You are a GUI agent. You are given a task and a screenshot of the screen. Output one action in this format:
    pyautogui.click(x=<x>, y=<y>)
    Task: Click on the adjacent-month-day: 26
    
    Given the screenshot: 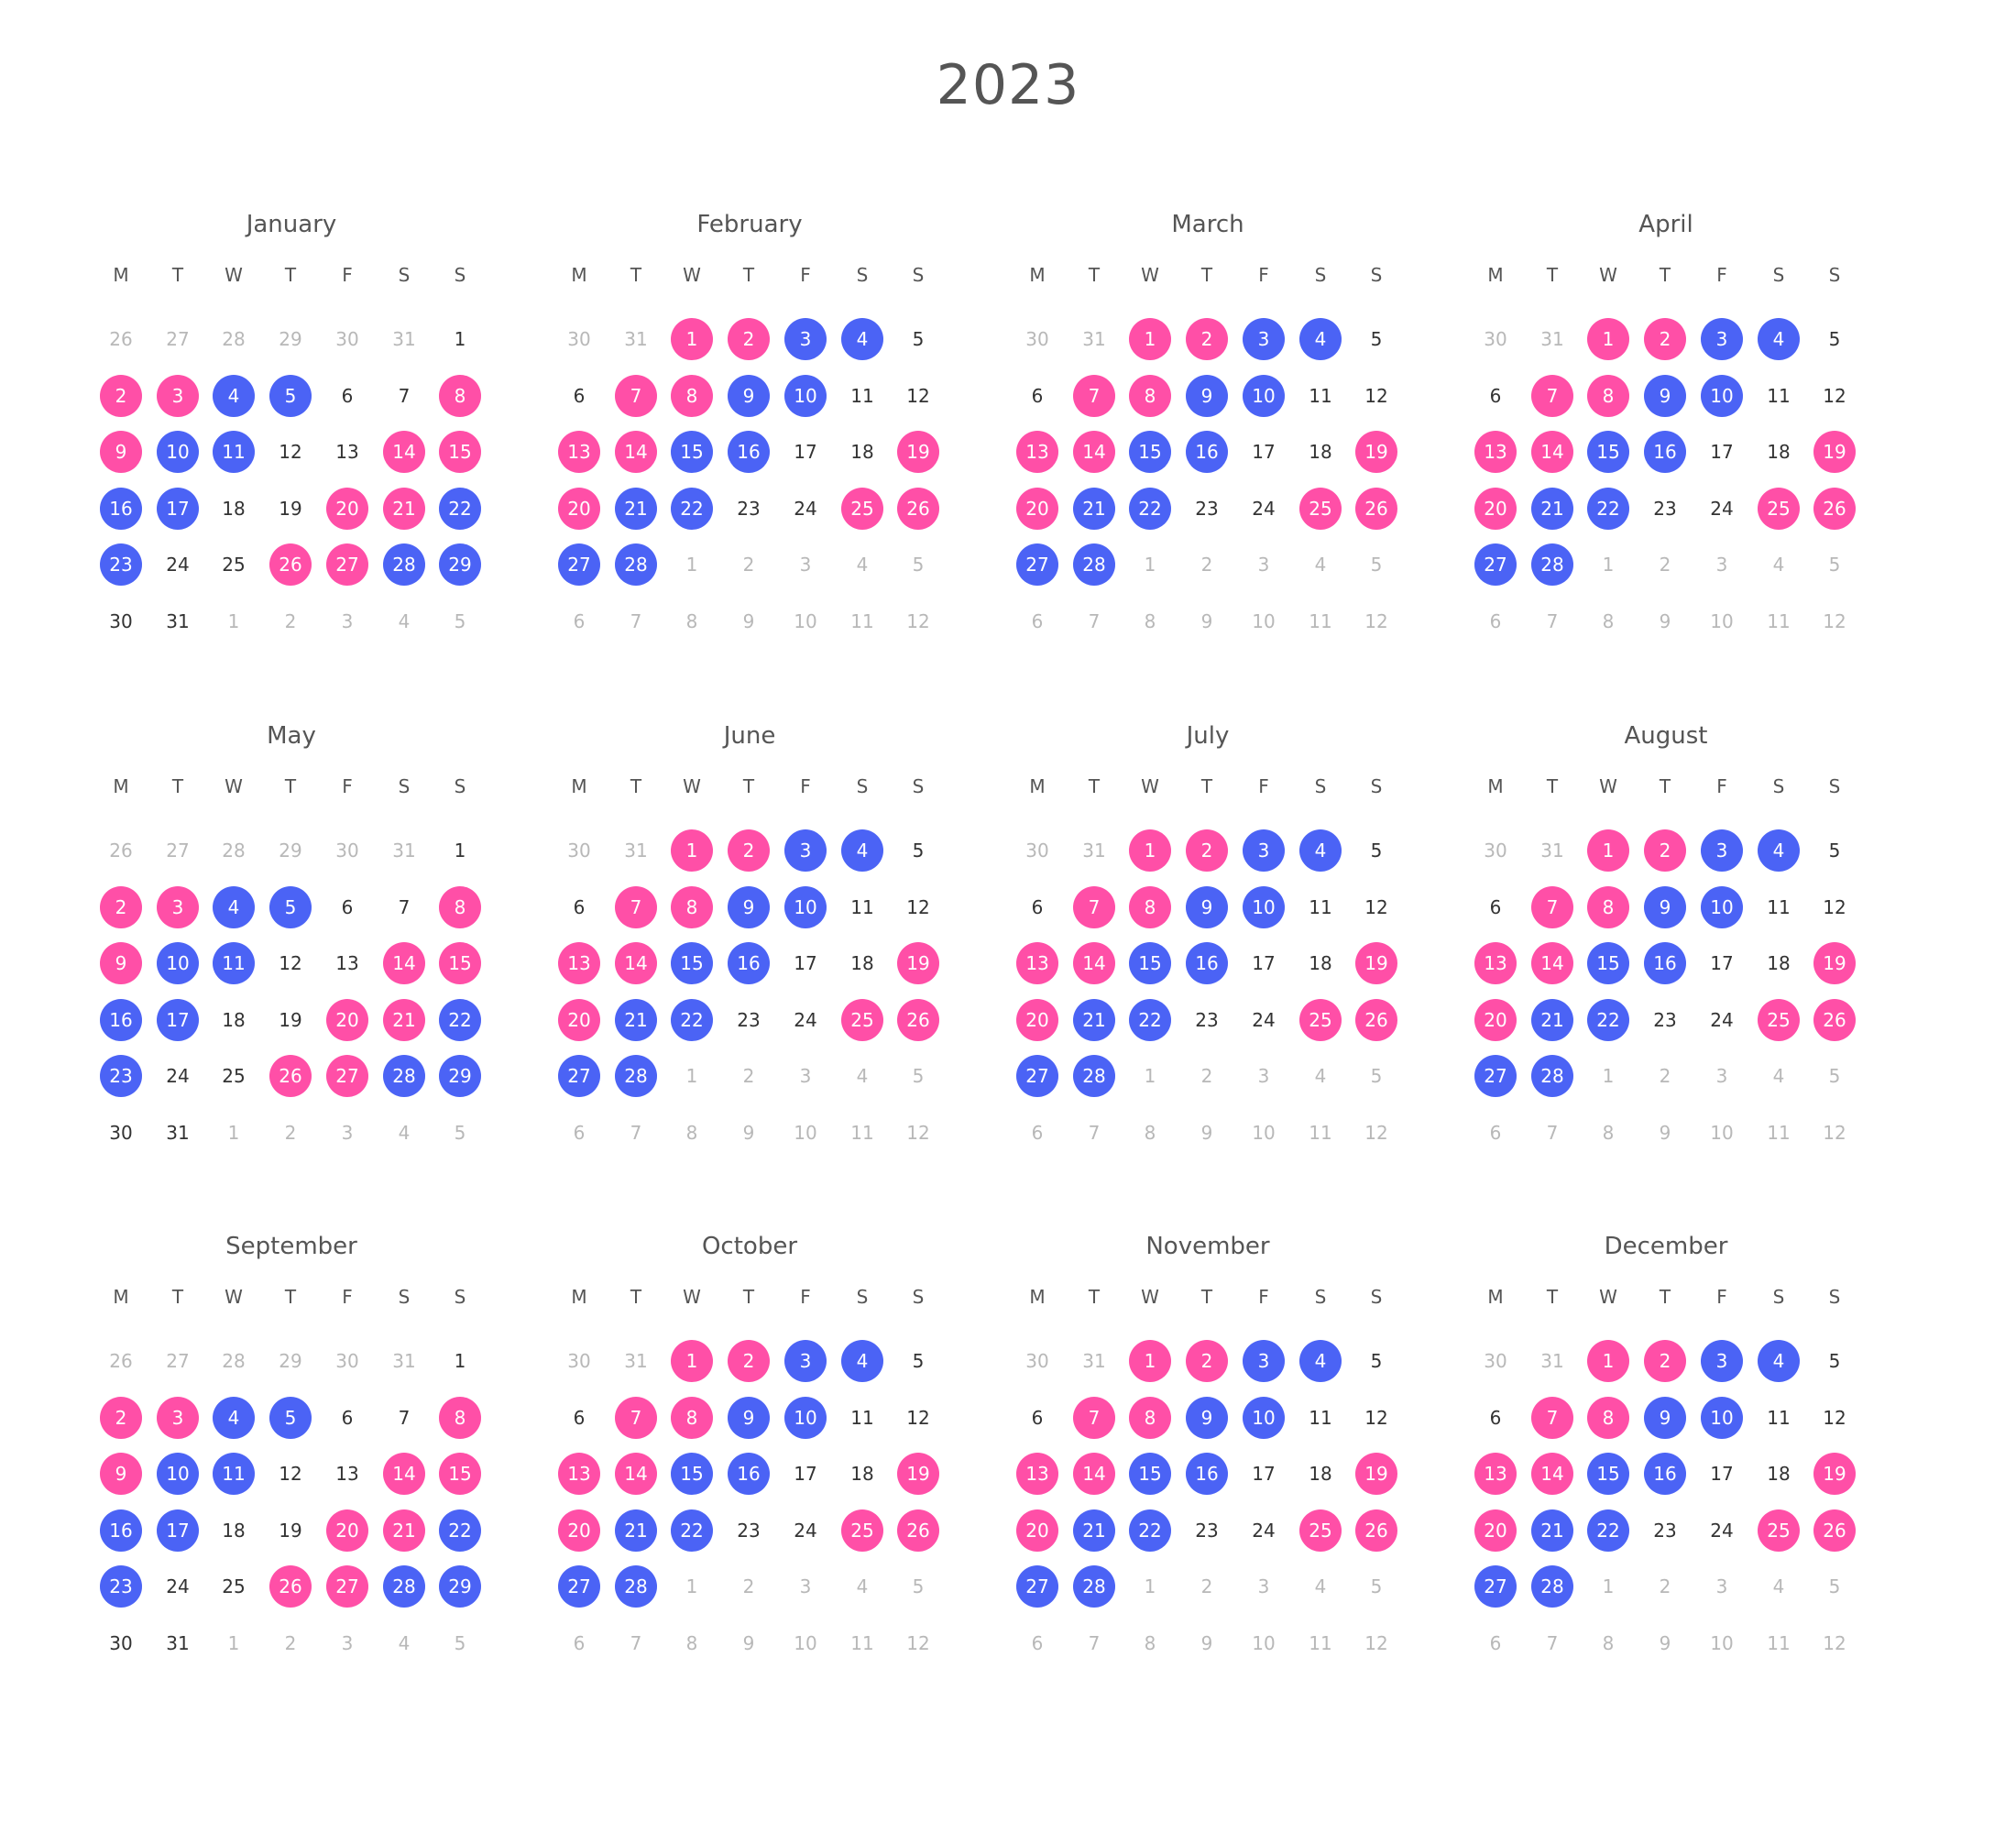 What is the action you would take?
    pyautogui.click(x=121, y=339)
    